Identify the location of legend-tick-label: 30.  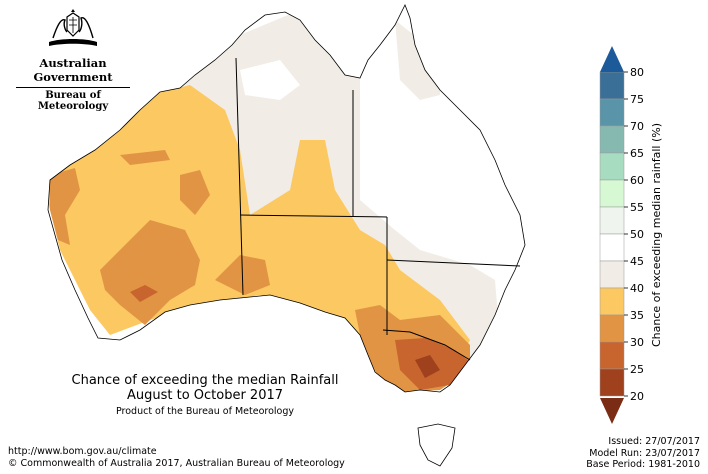
(637, 342).